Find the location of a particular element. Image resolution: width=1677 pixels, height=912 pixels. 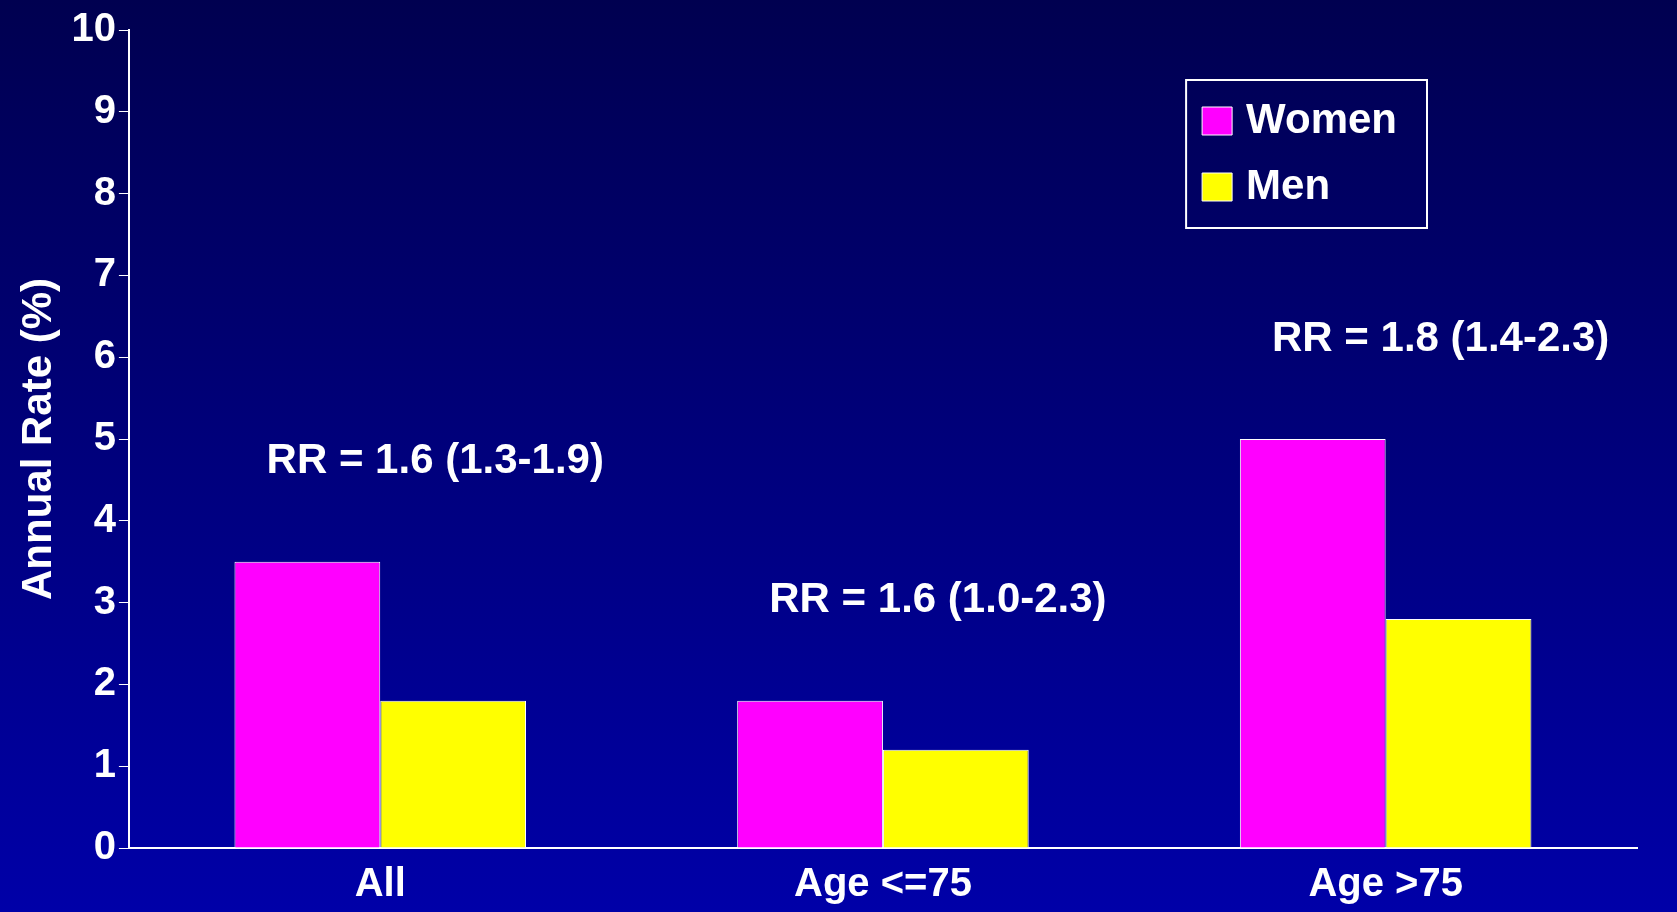

y-tick-label: 8 is located at coordinates (104, 190).